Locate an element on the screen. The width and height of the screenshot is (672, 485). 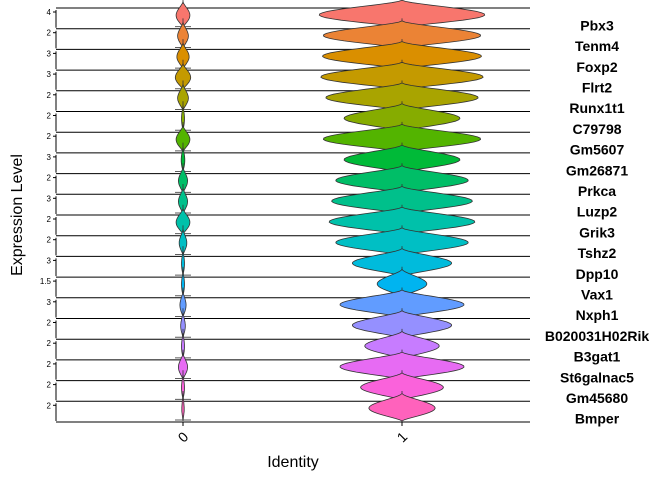
gene-label-runx1t1: Runx1t1 is located at coordinates (596, 108).